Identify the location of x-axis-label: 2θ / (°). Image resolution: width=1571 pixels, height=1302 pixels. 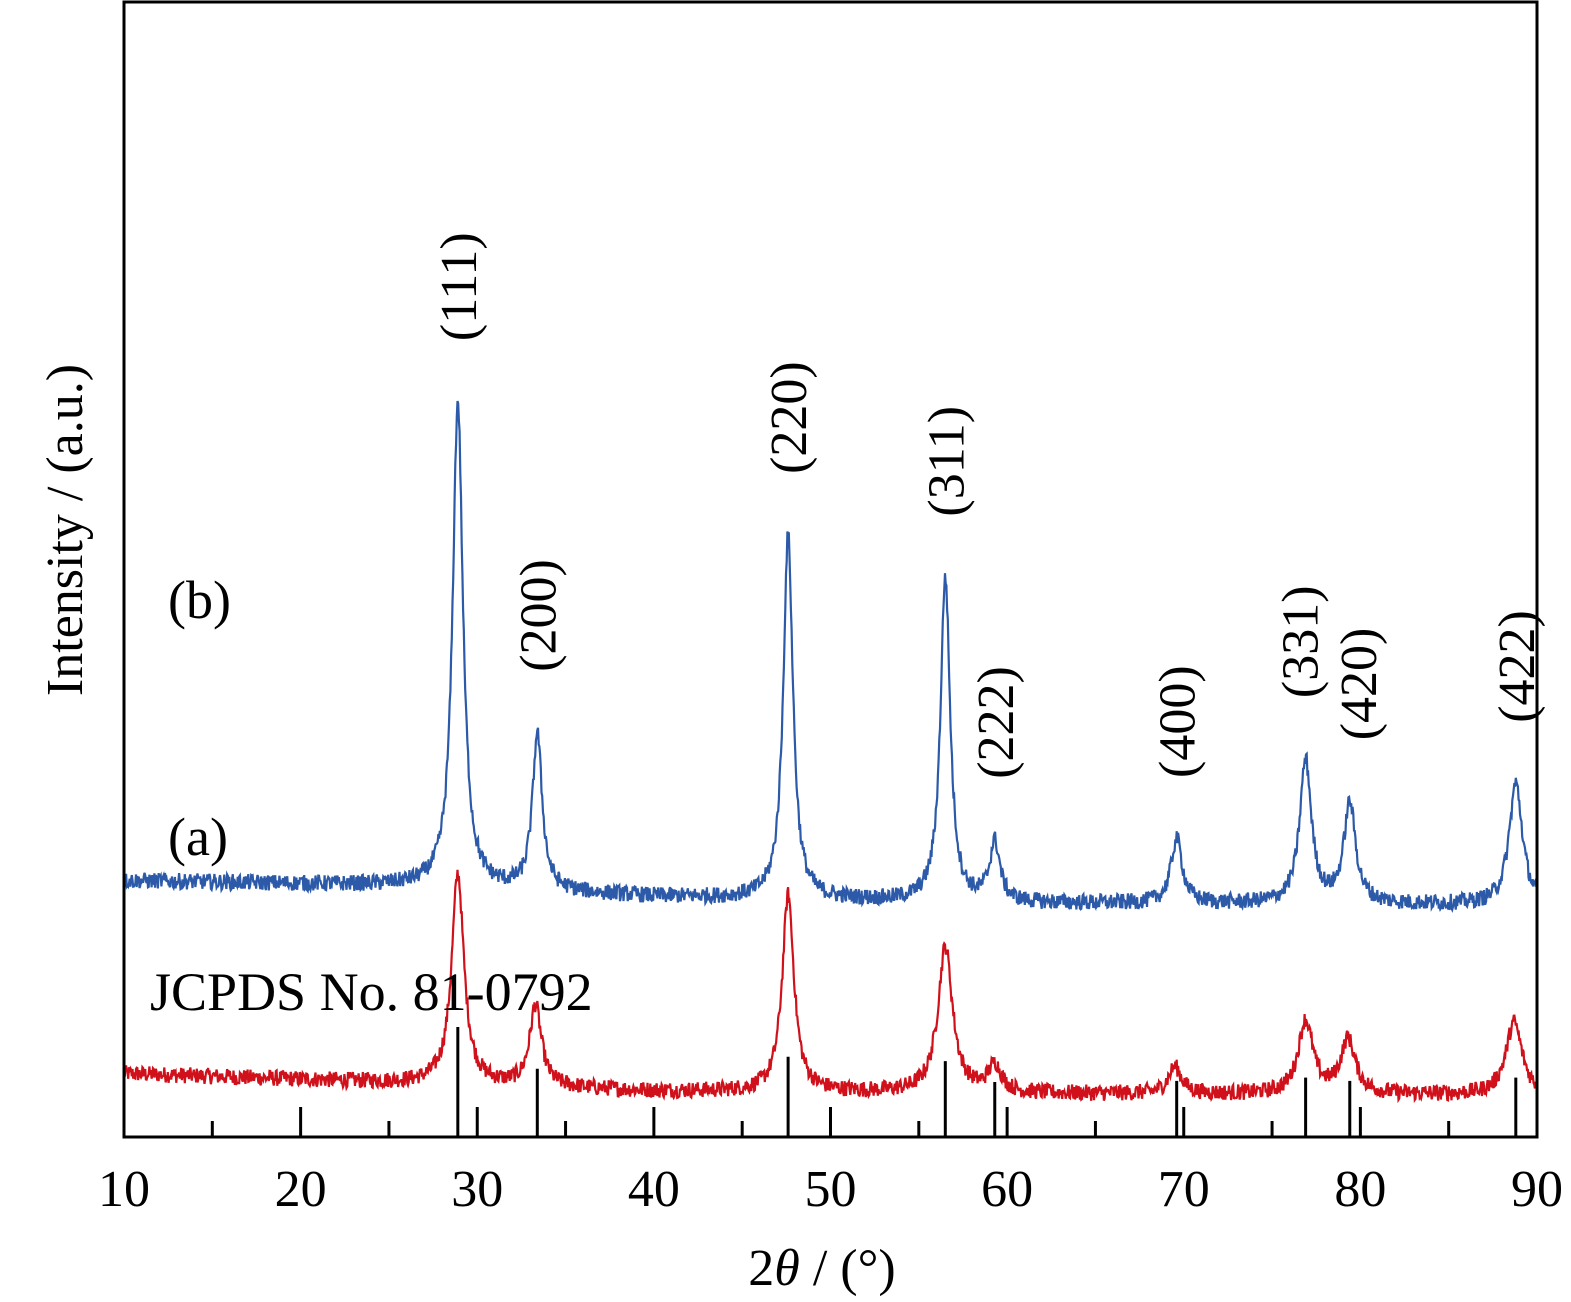
(821, 1268).